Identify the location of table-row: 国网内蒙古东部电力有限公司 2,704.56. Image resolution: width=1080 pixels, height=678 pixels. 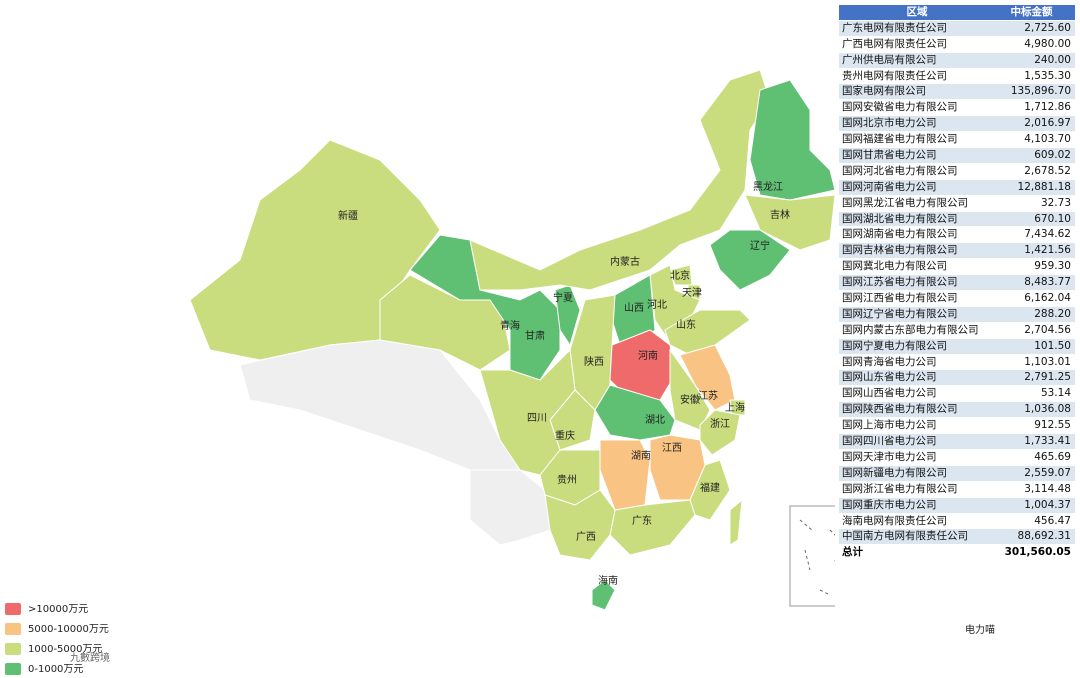
(957, 330).